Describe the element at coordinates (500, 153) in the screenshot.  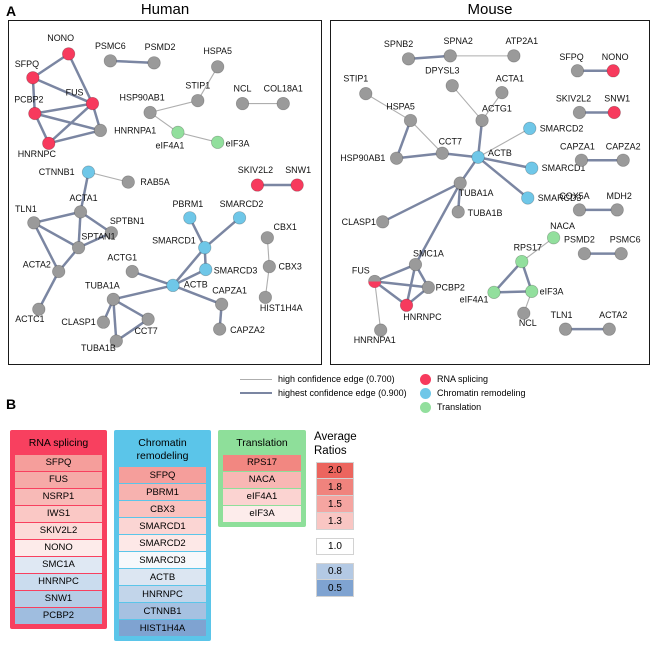
I see `node-label-ACTB: ACTB` at that location.